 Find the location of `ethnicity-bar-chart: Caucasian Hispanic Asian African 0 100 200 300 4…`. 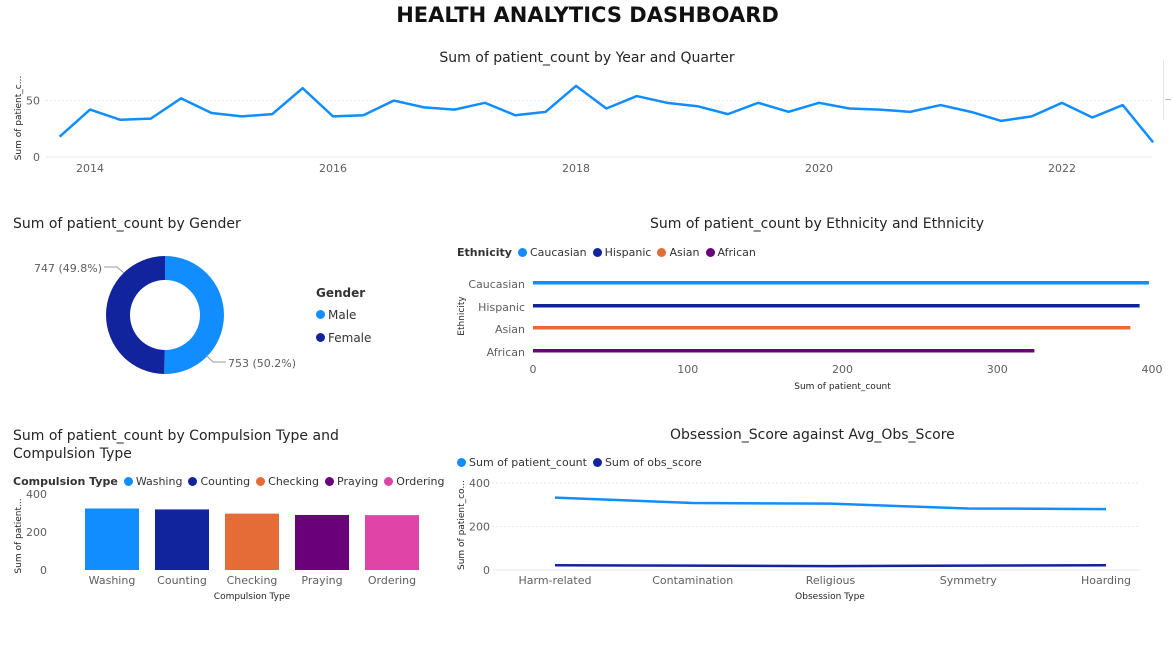

ethnicity-bar-chart: Caucasian Hispanic Asian African 0 100 200 300 4… is located at coordinates (810, 333).